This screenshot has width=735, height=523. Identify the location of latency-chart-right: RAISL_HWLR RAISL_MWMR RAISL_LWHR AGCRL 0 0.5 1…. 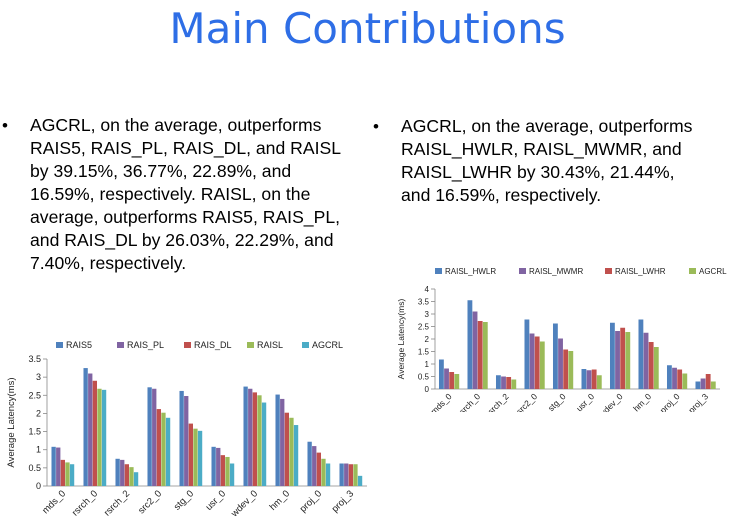
(561, 339).